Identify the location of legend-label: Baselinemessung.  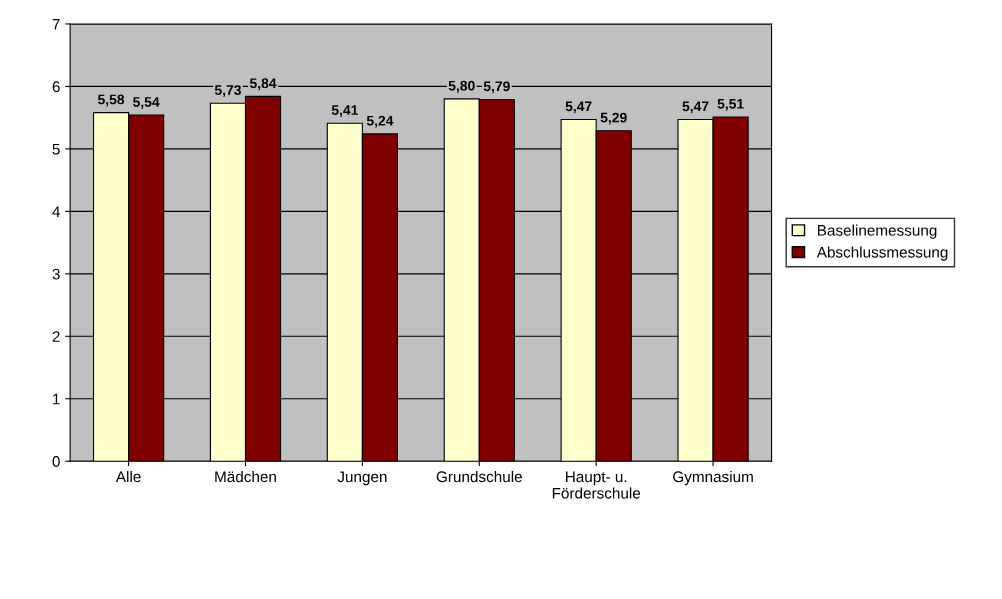
(877, 231).